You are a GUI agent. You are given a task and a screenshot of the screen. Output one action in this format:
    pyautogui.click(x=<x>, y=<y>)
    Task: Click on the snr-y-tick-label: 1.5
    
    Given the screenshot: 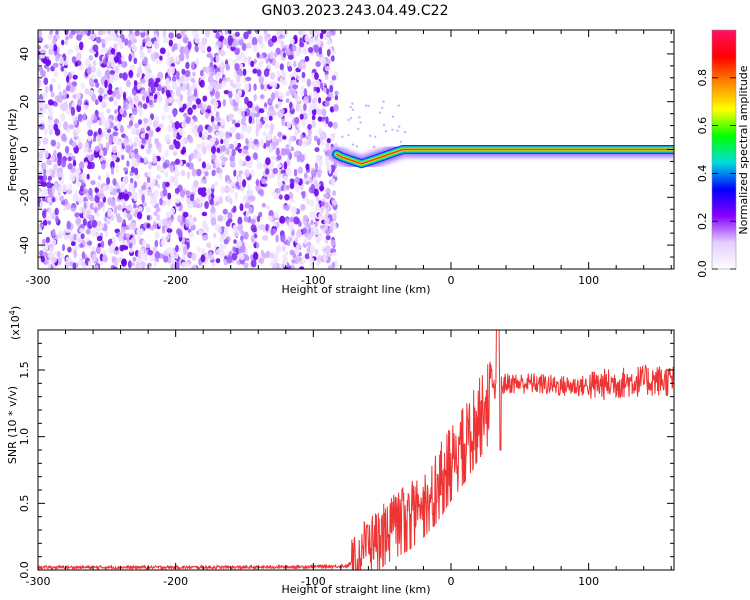 What is the action you would take?
    pyautogui.click(x=24, y=370)
    